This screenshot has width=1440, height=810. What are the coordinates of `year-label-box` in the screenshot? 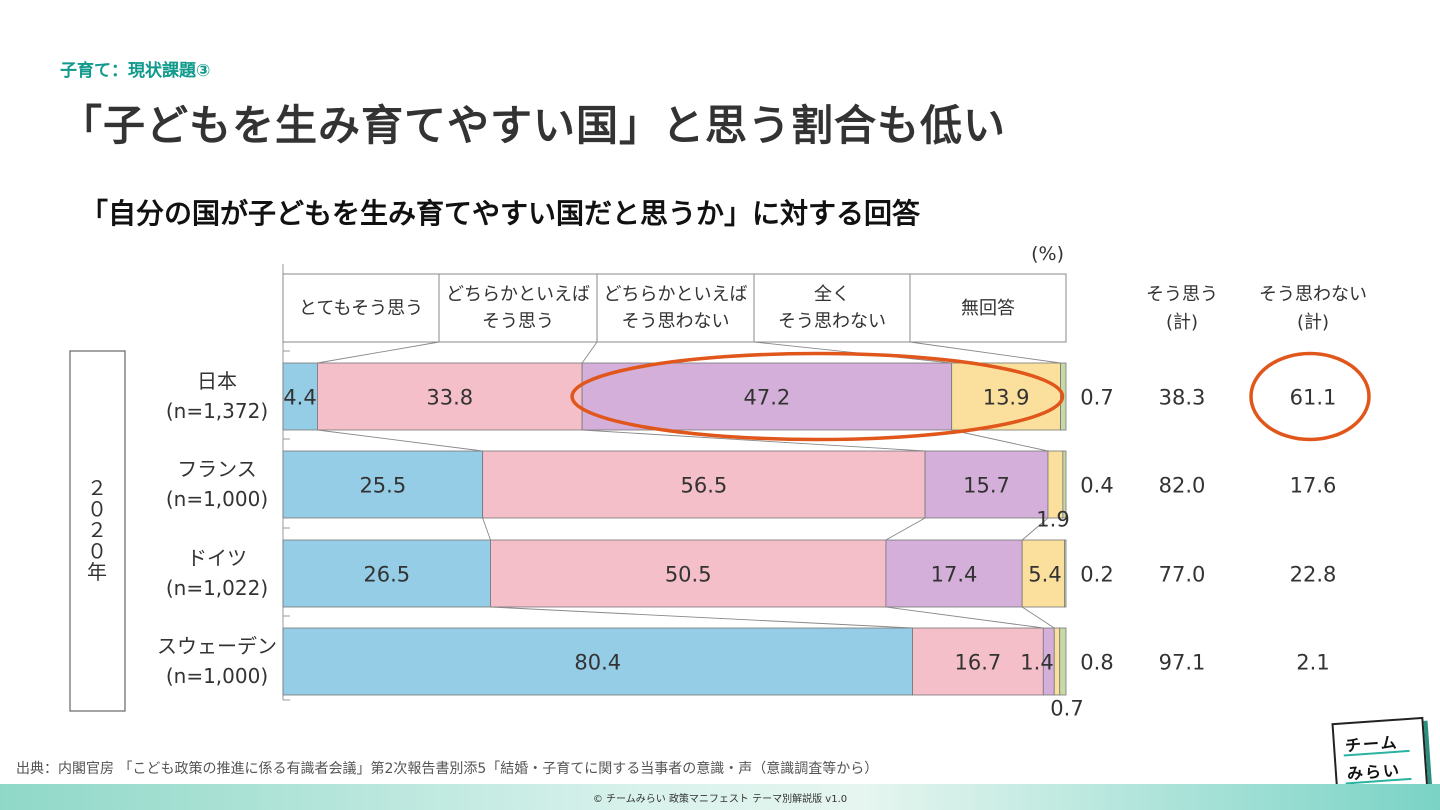 It's located at (97, 531).